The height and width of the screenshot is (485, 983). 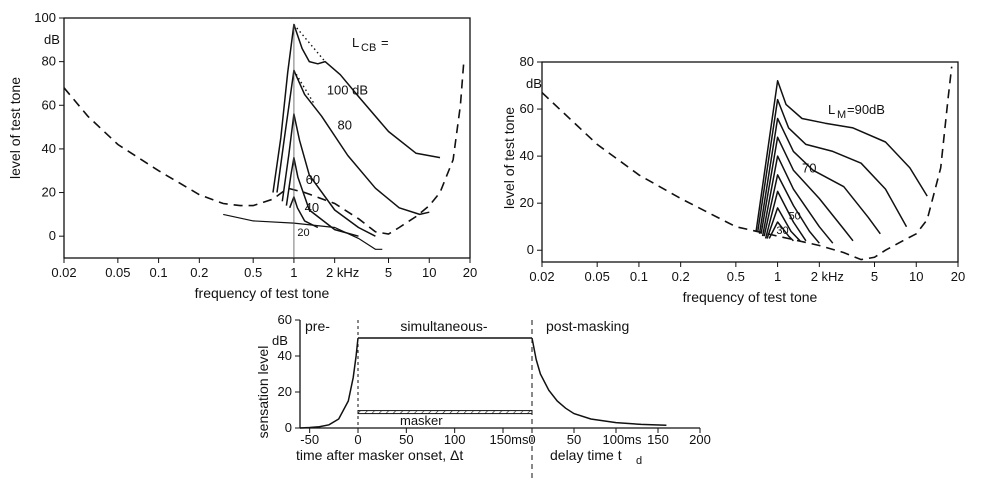 What do you see at coordinates (309, 439) in the screenshot?
I see `x-tick-label: -50` at bounding box center [309, 439].